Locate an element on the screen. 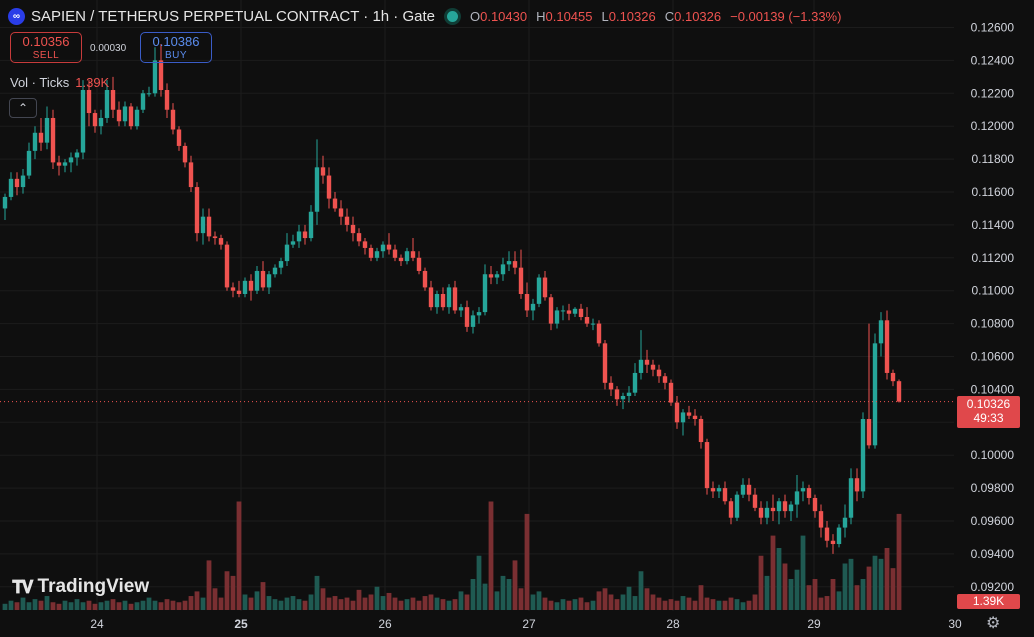 The image size is (1034, 637). price-tick-label: 0.09800 is located at coordinates (993, 488).